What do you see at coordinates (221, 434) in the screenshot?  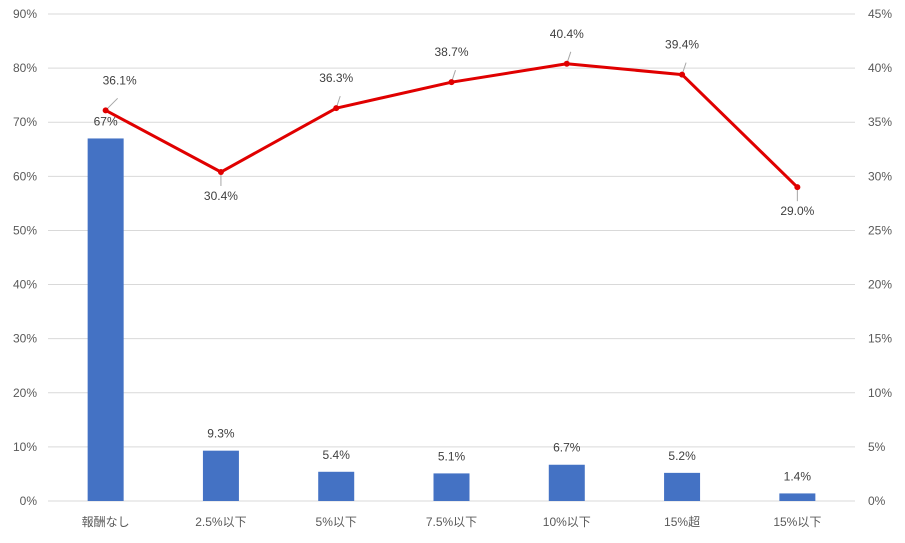 I see `bar-data-label: 9.3%` at bounding box center [221, 434].